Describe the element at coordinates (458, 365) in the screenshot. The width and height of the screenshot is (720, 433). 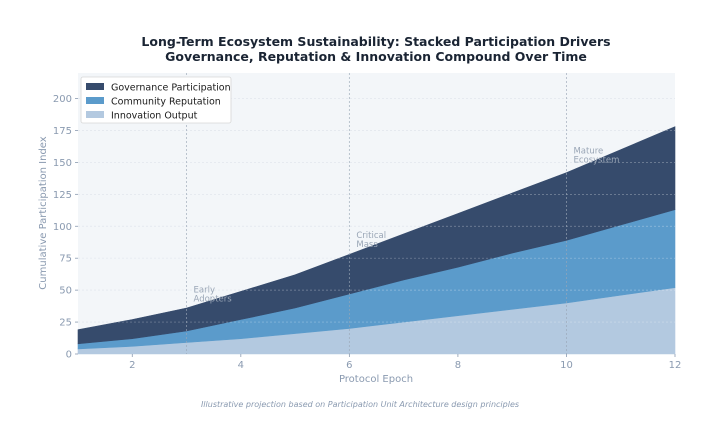
I see `x-tick-label: 8` at that location.